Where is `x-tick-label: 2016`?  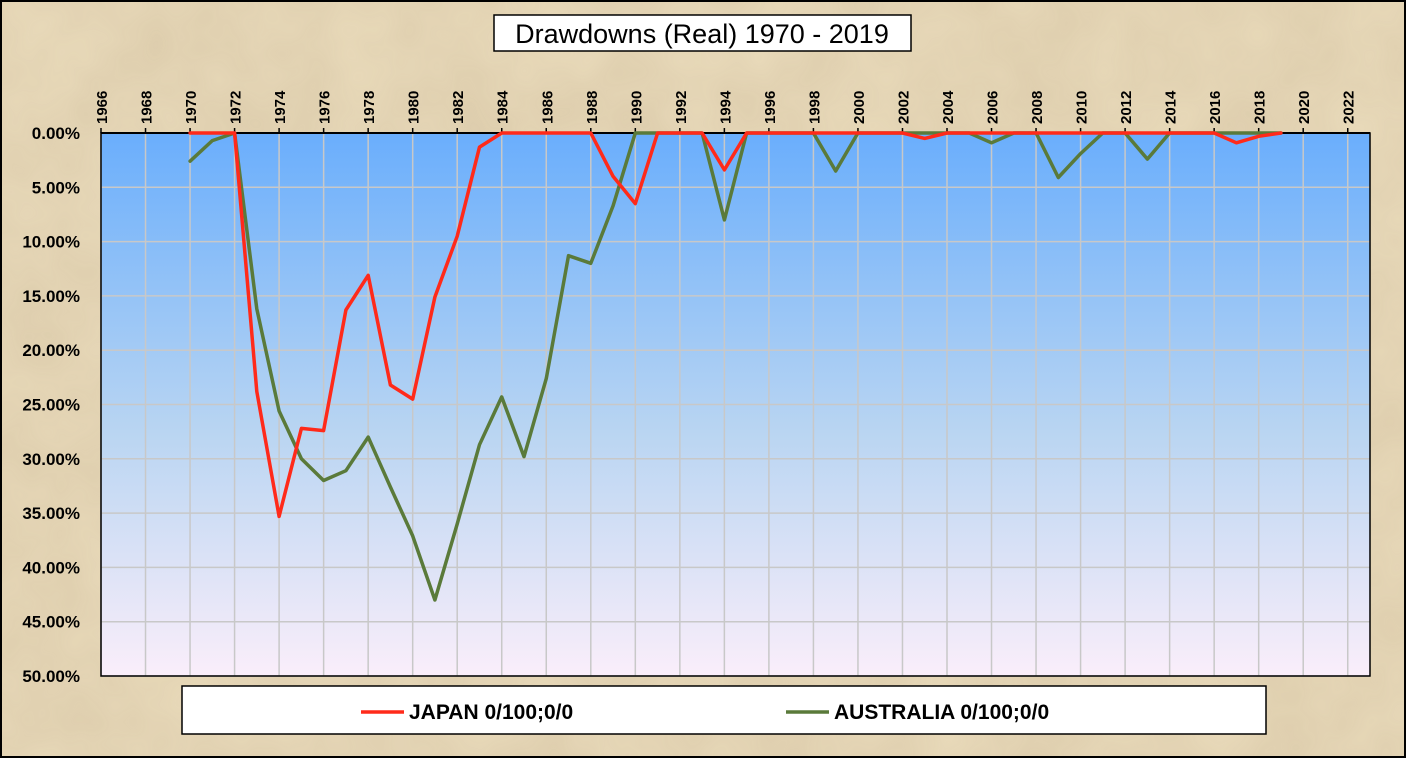
x-tick-label: 2016 is located at coordinates (1215, 107).